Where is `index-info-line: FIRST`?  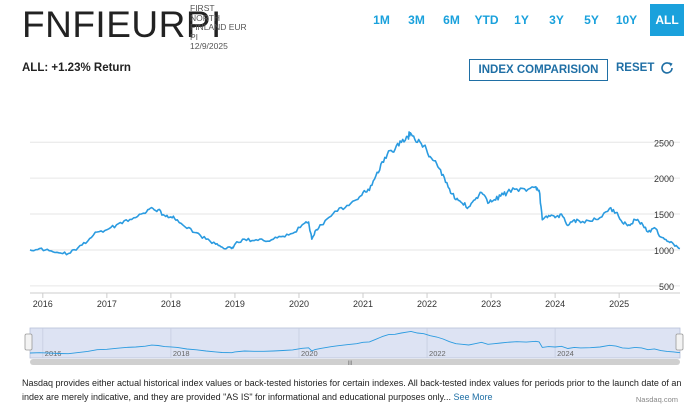 index-info-line: FIRST is located at coordinates (202, 8).